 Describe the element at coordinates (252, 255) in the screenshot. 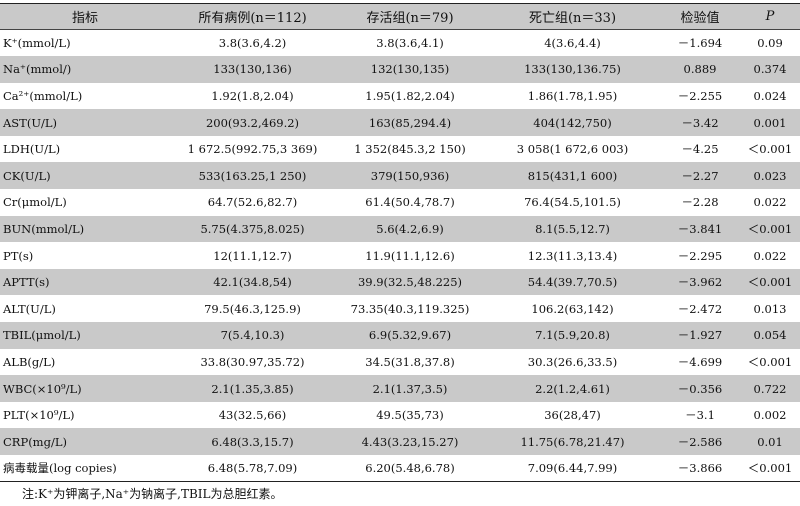

I see `all-cases-cell: 12(11.1,12.7)` at that location.